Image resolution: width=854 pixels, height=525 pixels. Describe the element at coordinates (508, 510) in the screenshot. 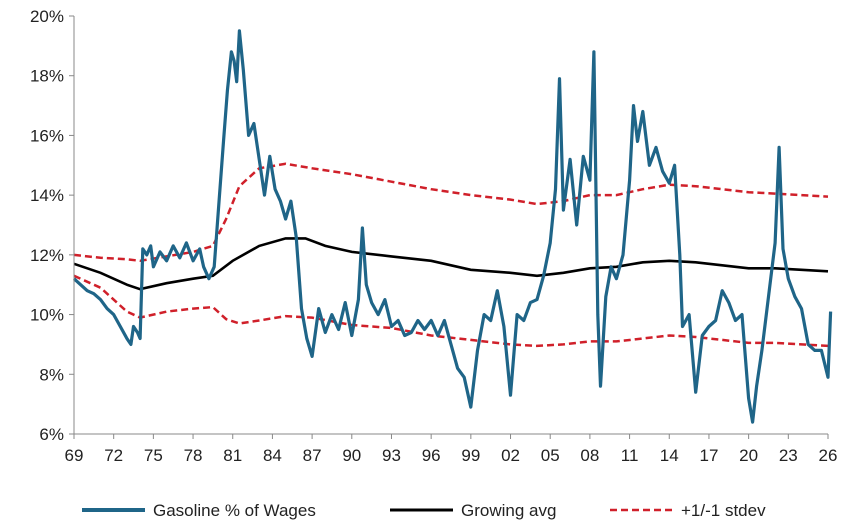

I see `legend-label-growing-avg: Growing avg` at that location.